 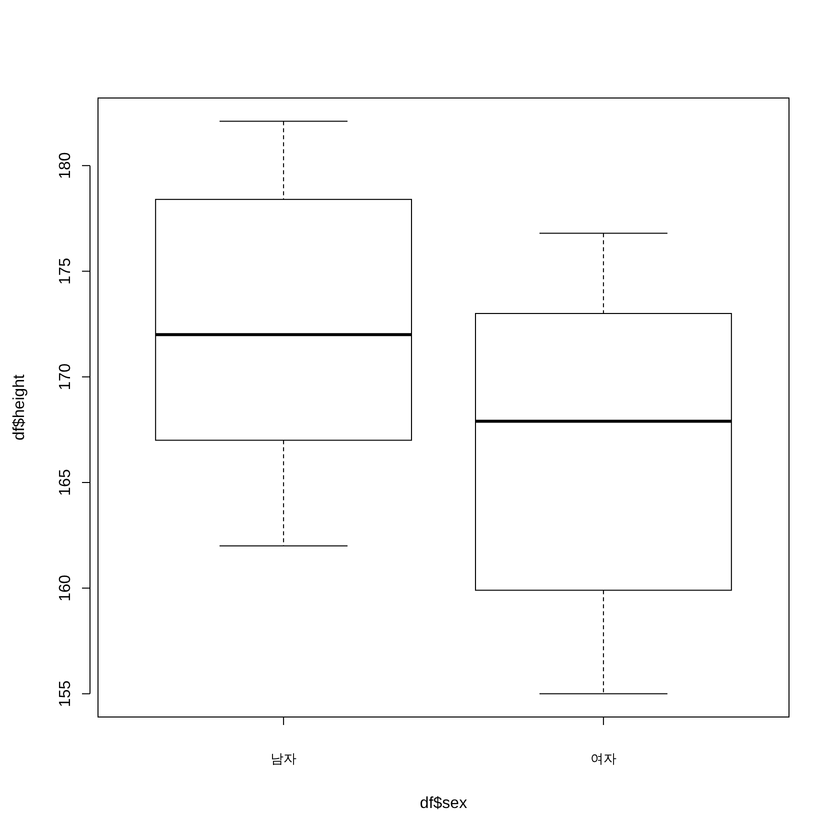 What do you see at coordinates (603, 758) in the screenshot?
I see `x-tick-label: 여자` at bounding box center [603, 758].